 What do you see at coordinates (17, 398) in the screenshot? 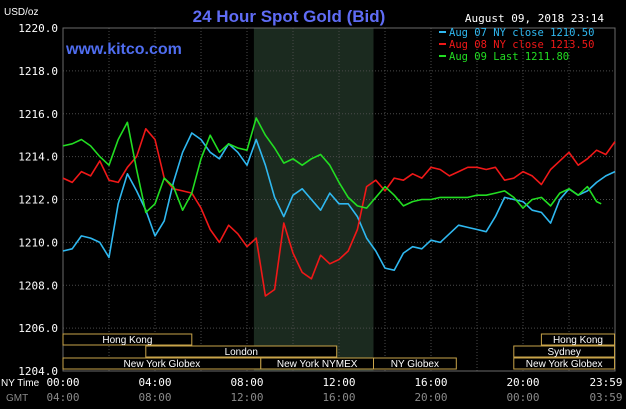
I see `gmt-label: GMT` at bounding box center [17, 398].